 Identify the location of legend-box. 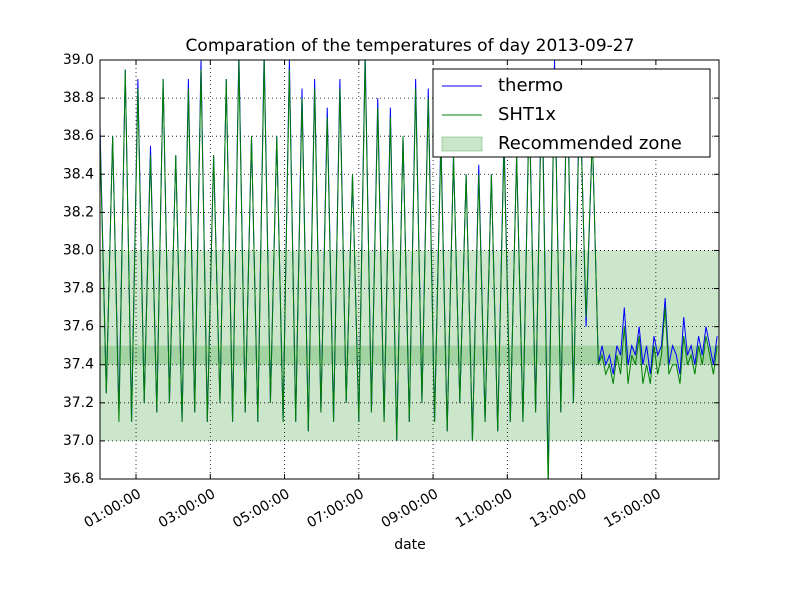
(571, 113).